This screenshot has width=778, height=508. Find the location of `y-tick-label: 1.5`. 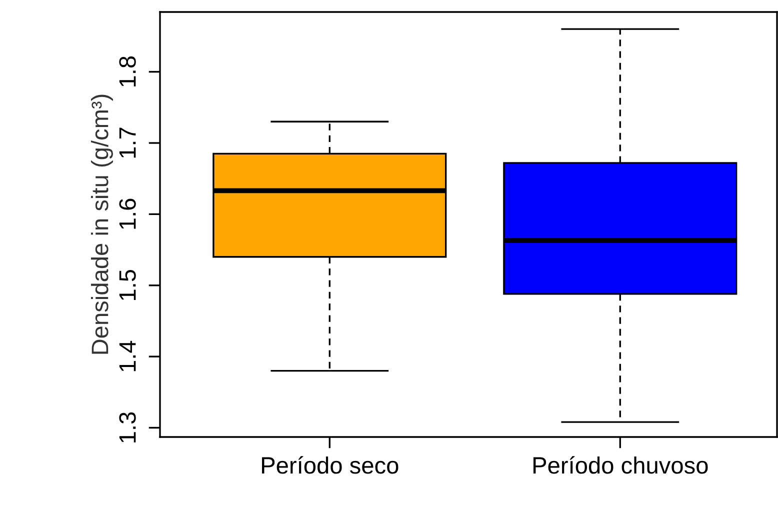

y-tick-label: 1.5 is located at coordinates (127, 285).